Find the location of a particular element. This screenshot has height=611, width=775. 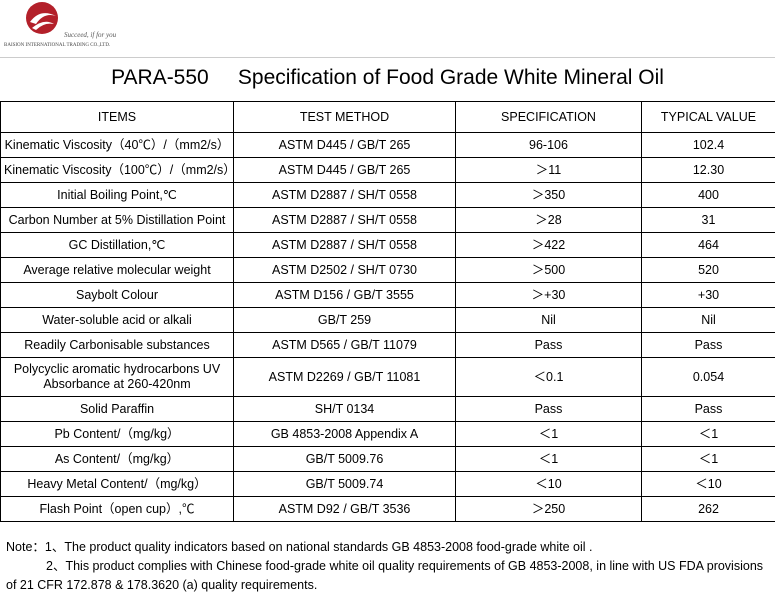

table-cell: Heavy Metal Content/（mg/kg） is located at coordinates (117, 484).